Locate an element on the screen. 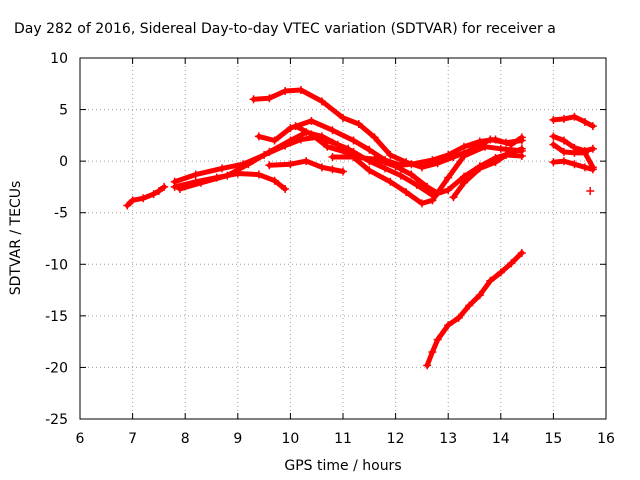 The height and width of the screenshot is (480, 640). y-tick-label: 0 is located at coordinates (63, 162).